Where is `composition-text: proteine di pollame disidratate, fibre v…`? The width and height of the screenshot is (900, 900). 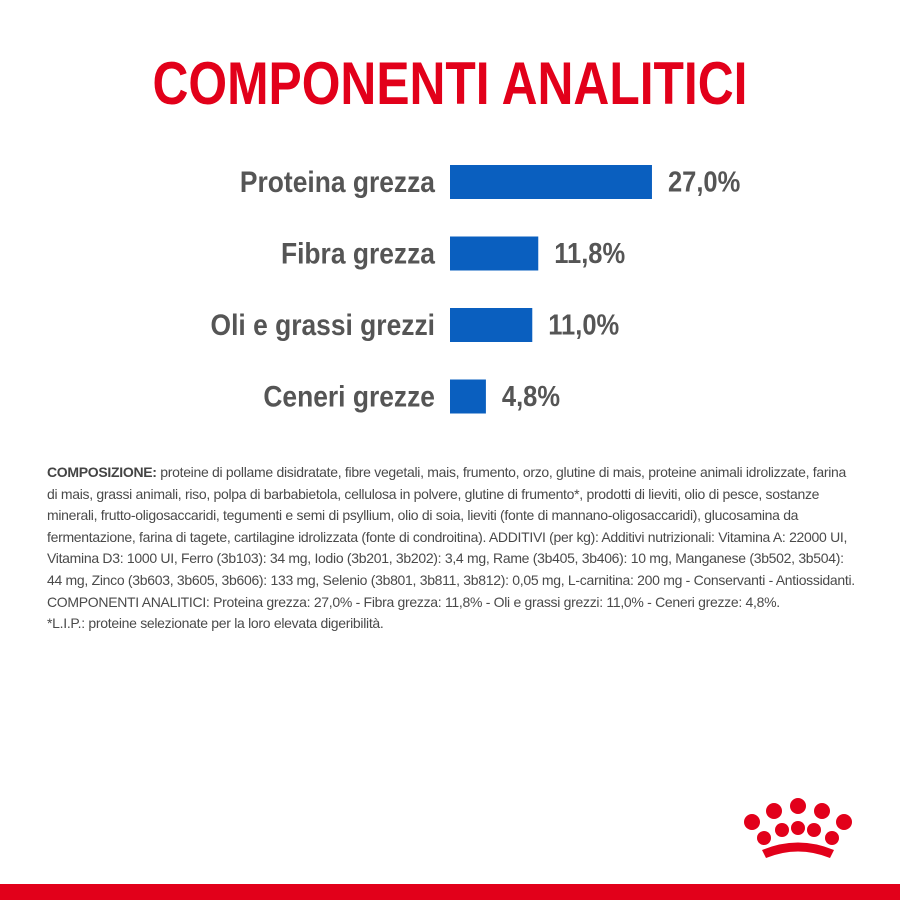 composition-text: proteine di pollame disidratate, fibre v… is located at coordinates (451, 537).